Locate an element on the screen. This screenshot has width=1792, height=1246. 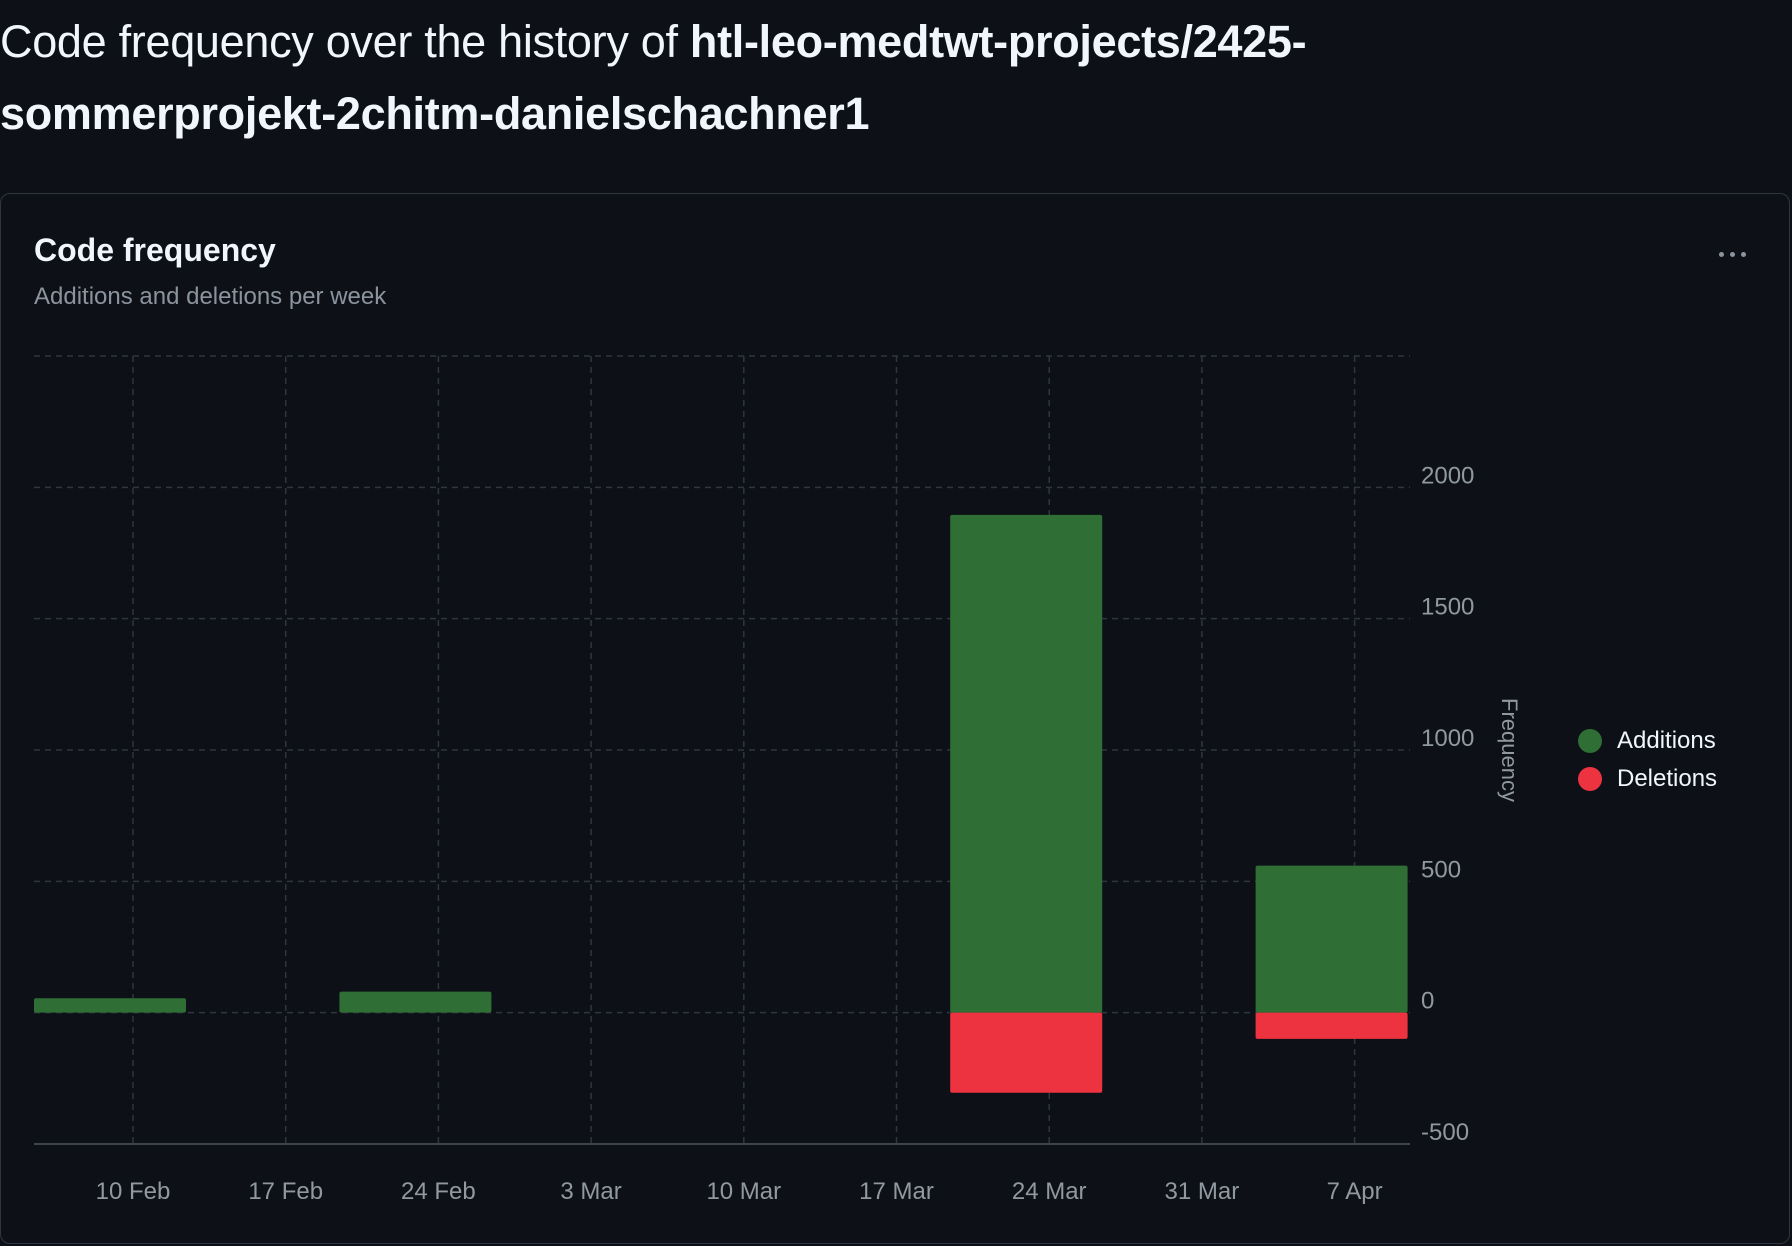
page-title-prefix: Code frequency over the history of is located at coordinates (345, 41).